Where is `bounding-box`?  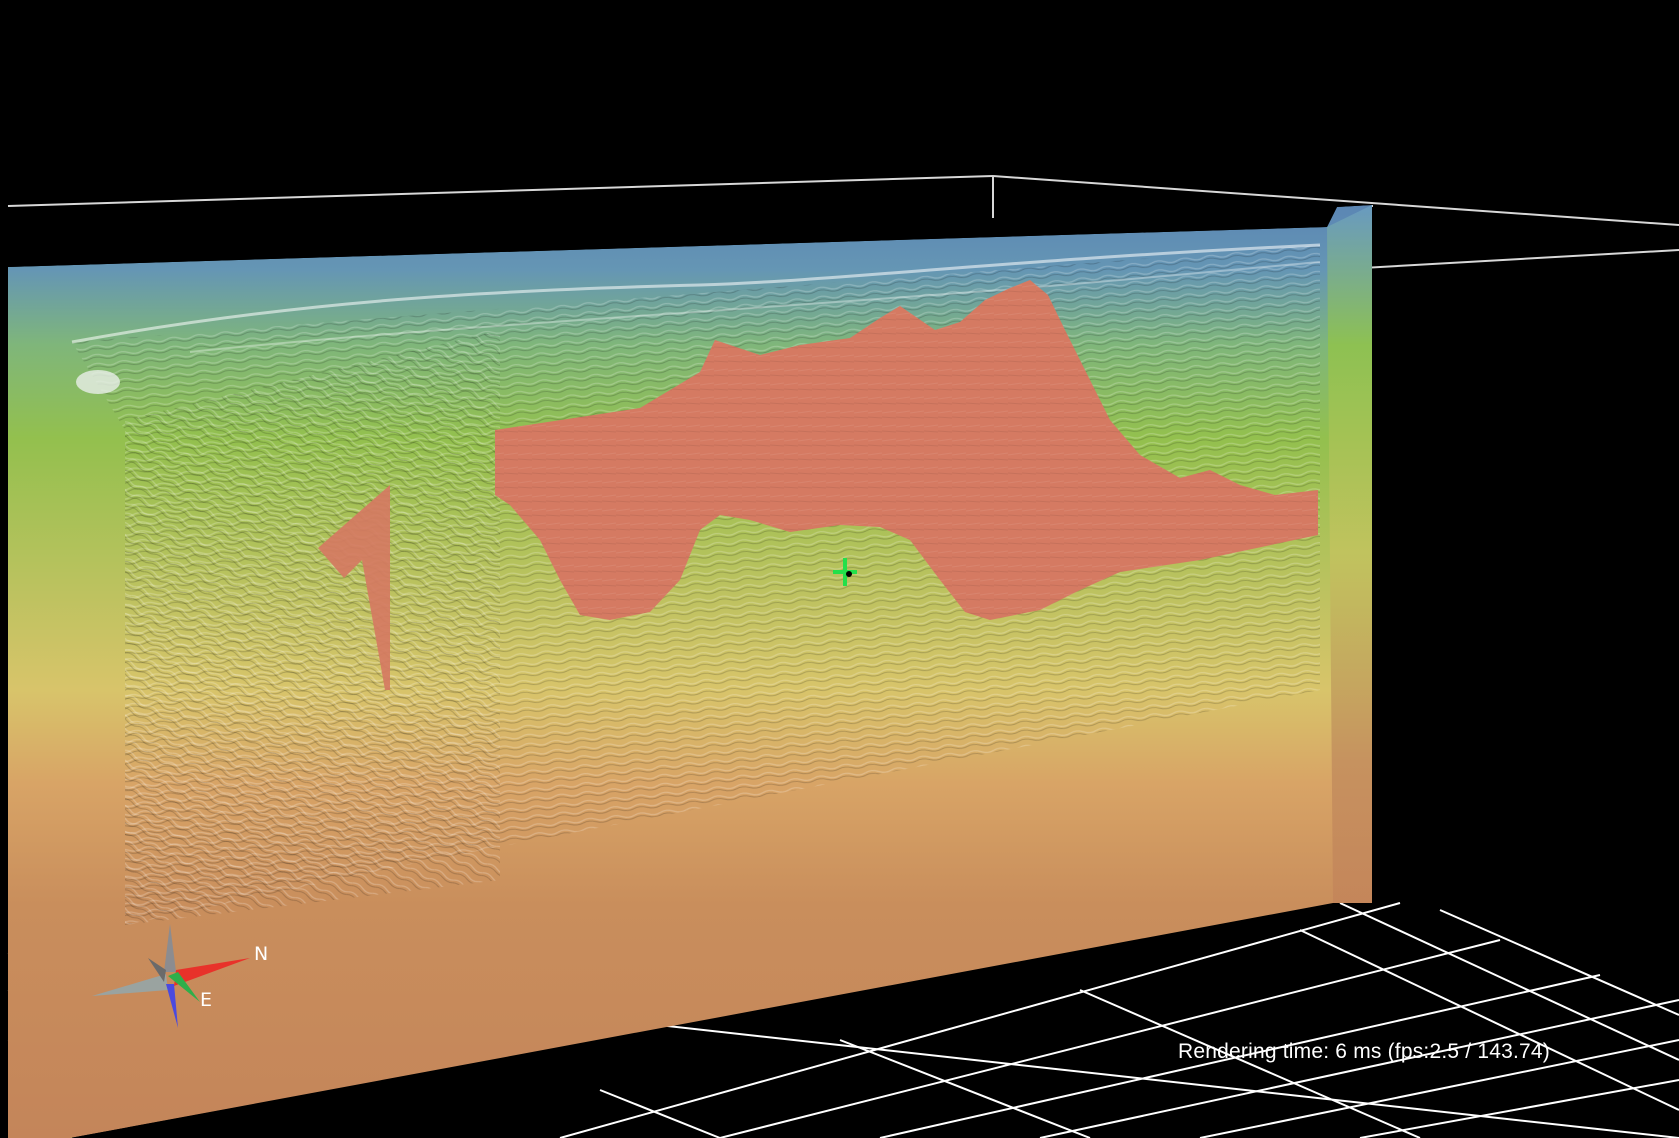
bounding-box is located at coordinates (843, 223).